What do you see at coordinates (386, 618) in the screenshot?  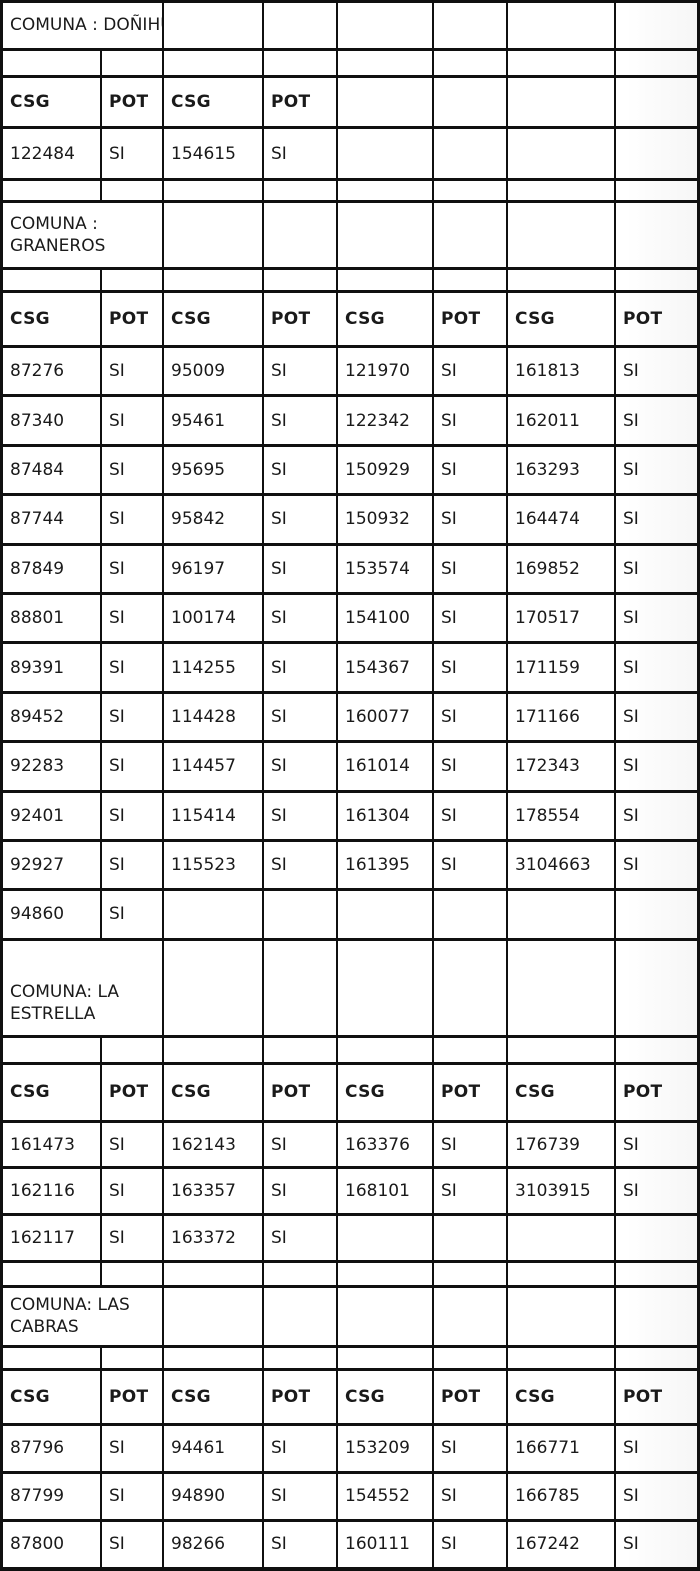 I see `csg-value-cell: 154100` at bounding box center [386, 618].